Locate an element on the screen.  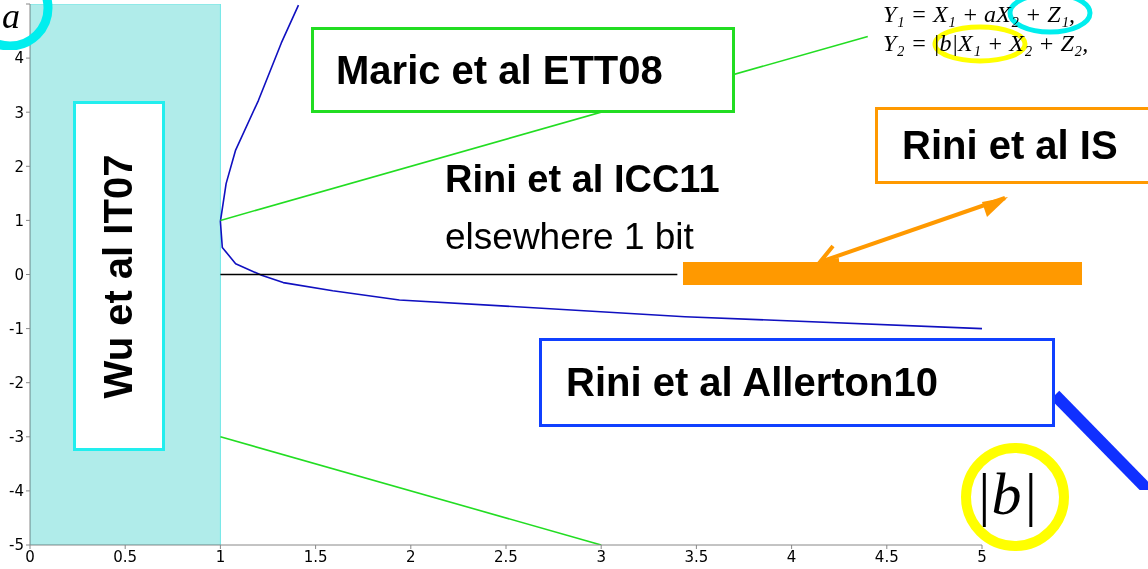
x-tick-label: 5 is located at coordinates (982, 556).